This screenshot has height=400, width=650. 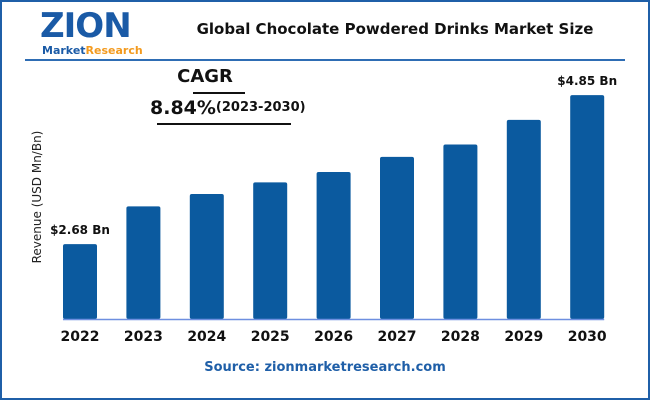 I want to click on data-label: $2.68 Bn, so click(x=80, y=230).